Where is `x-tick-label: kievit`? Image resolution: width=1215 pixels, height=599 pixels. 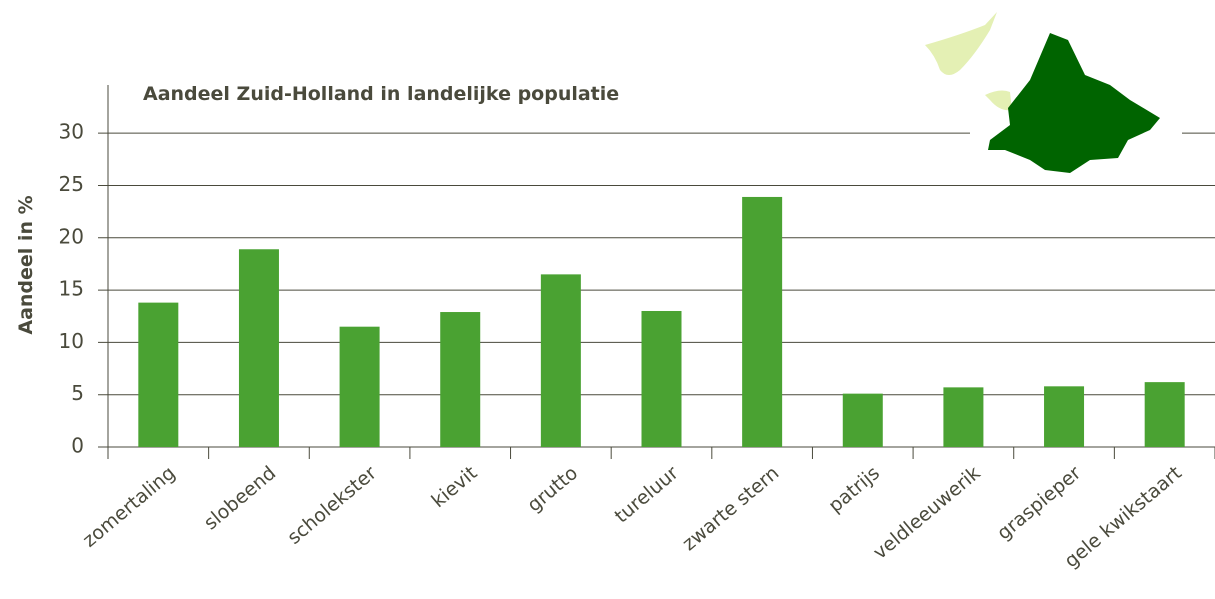
x-tick-label: kievit is located at coordinates (455, 487).